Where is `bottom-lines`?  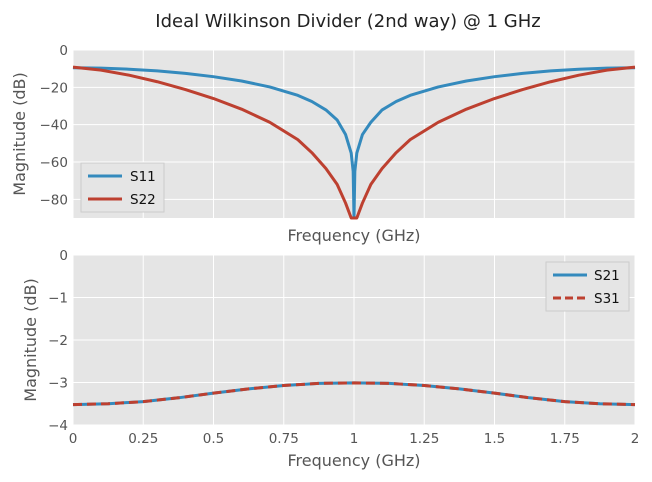 bottom-lines is located at coordinates (354, 394).